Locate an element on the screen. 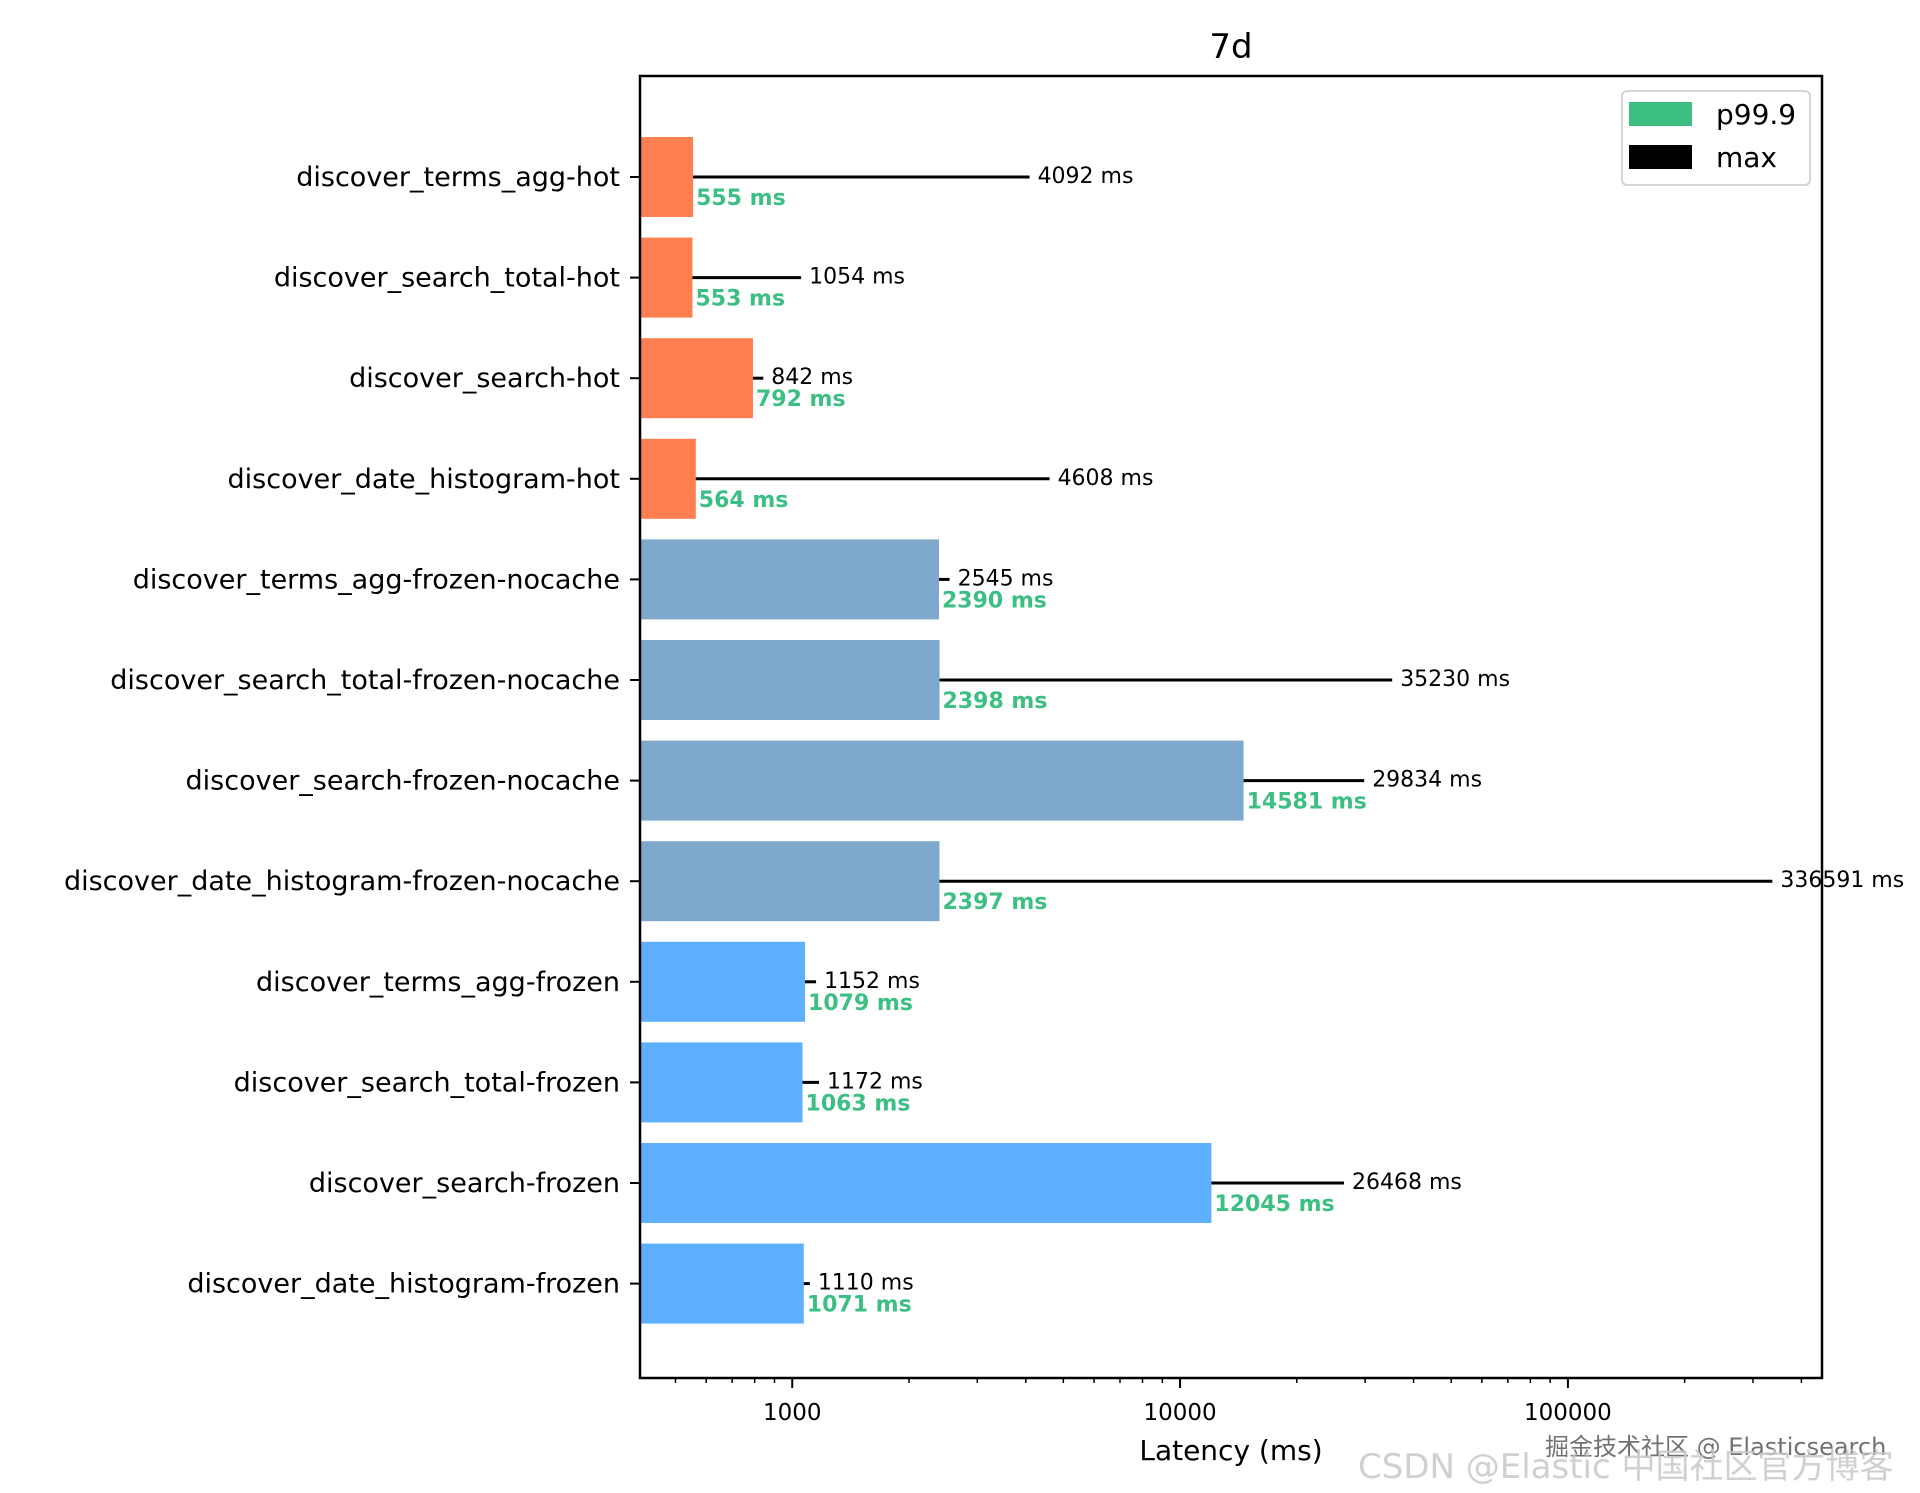 The height and width of the screenshot is (1493, 1920). y-tick-label: discover_date_histogram-frozen-nocache is located at coordinates (342, 881).